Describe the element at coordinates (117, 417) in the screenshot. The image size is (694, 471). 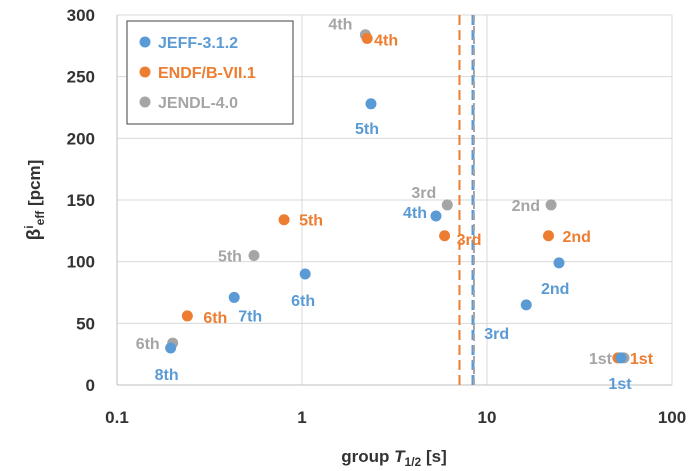
I see `x-tick-label: 0.1` at that location.